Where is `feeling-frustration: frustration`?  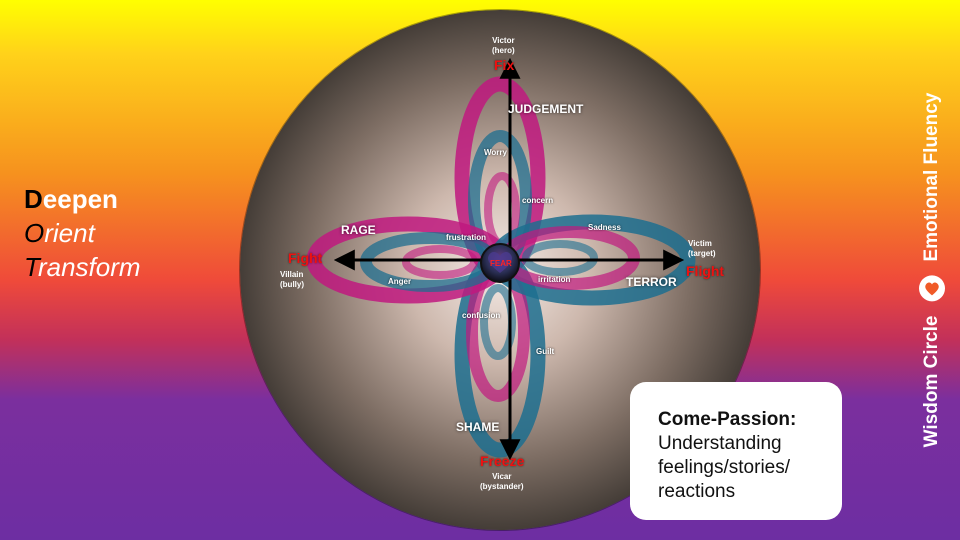
feeling-frustration: frustration is located at coordinates (466, 237).